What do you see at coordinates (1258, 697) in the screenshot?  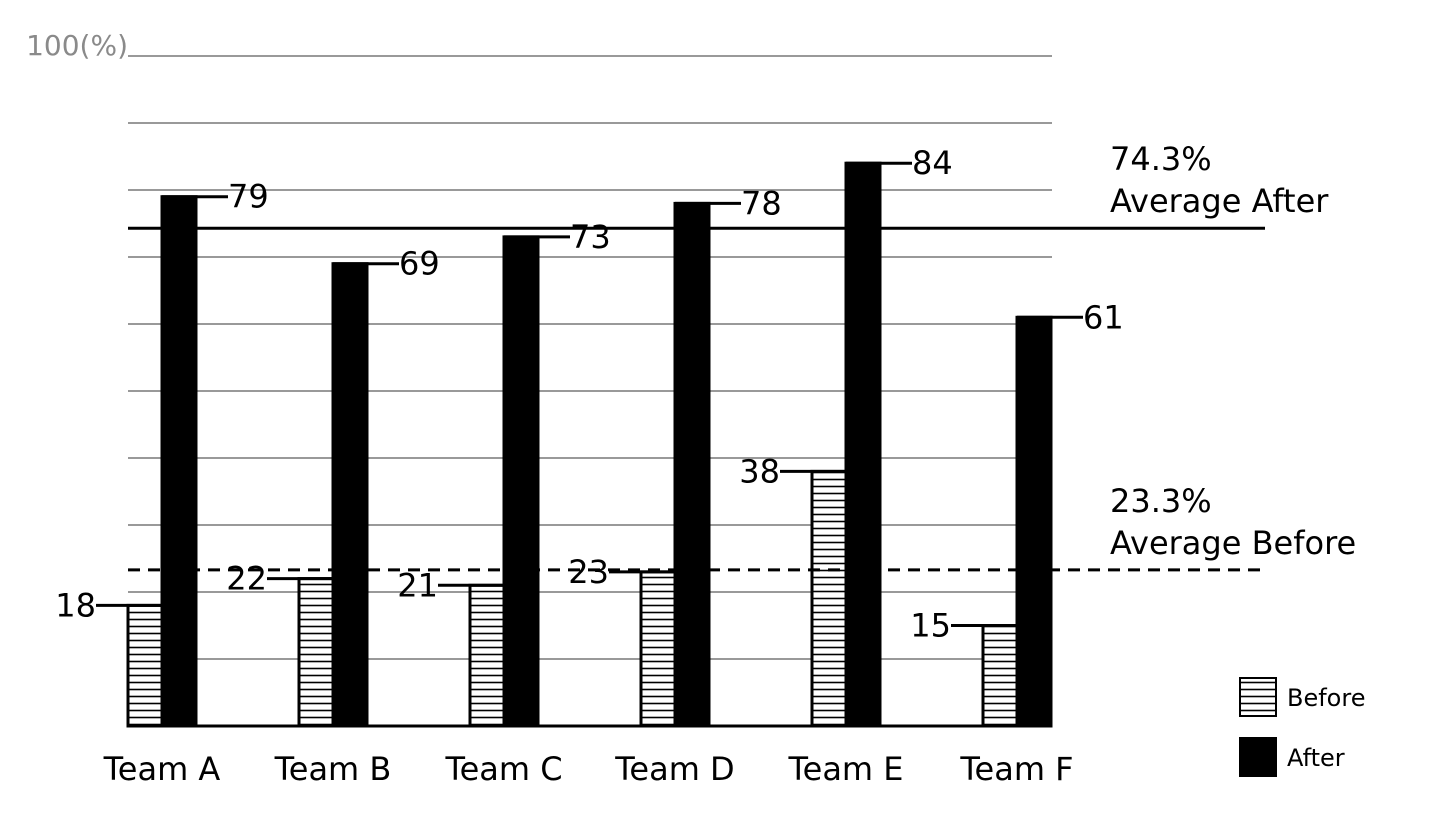 I see `legend-swatch-before` at bounding box center [1258, 697].